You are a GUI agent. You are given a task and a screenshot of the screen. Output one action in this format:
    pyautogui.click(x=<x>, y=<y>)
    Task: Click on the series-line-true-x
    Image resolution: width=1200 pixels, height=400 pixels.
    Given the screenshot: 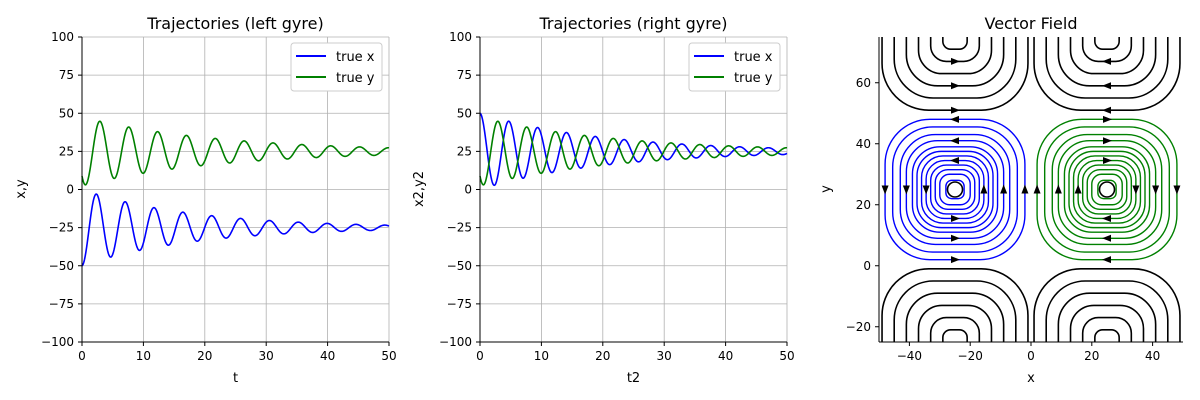 What is the action you would take?
    pyautogui.click(x=633, y=149)
    